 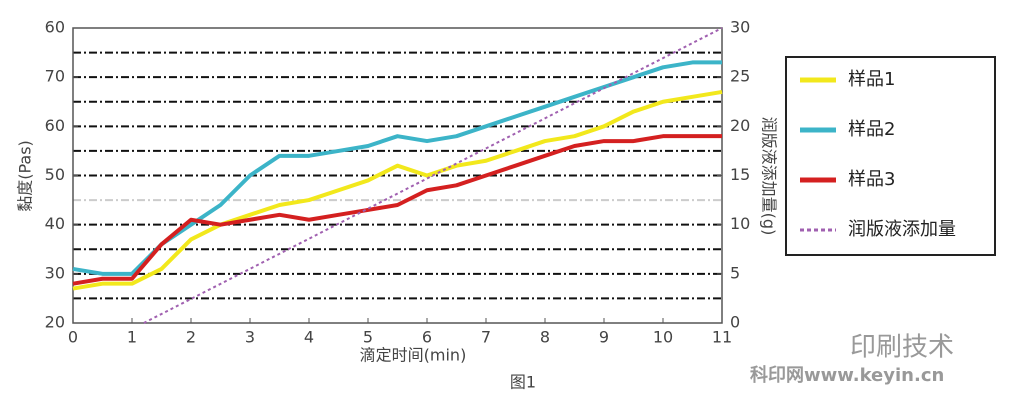 I want to click on y-tick-label: 20, so click(x=55, y=322).